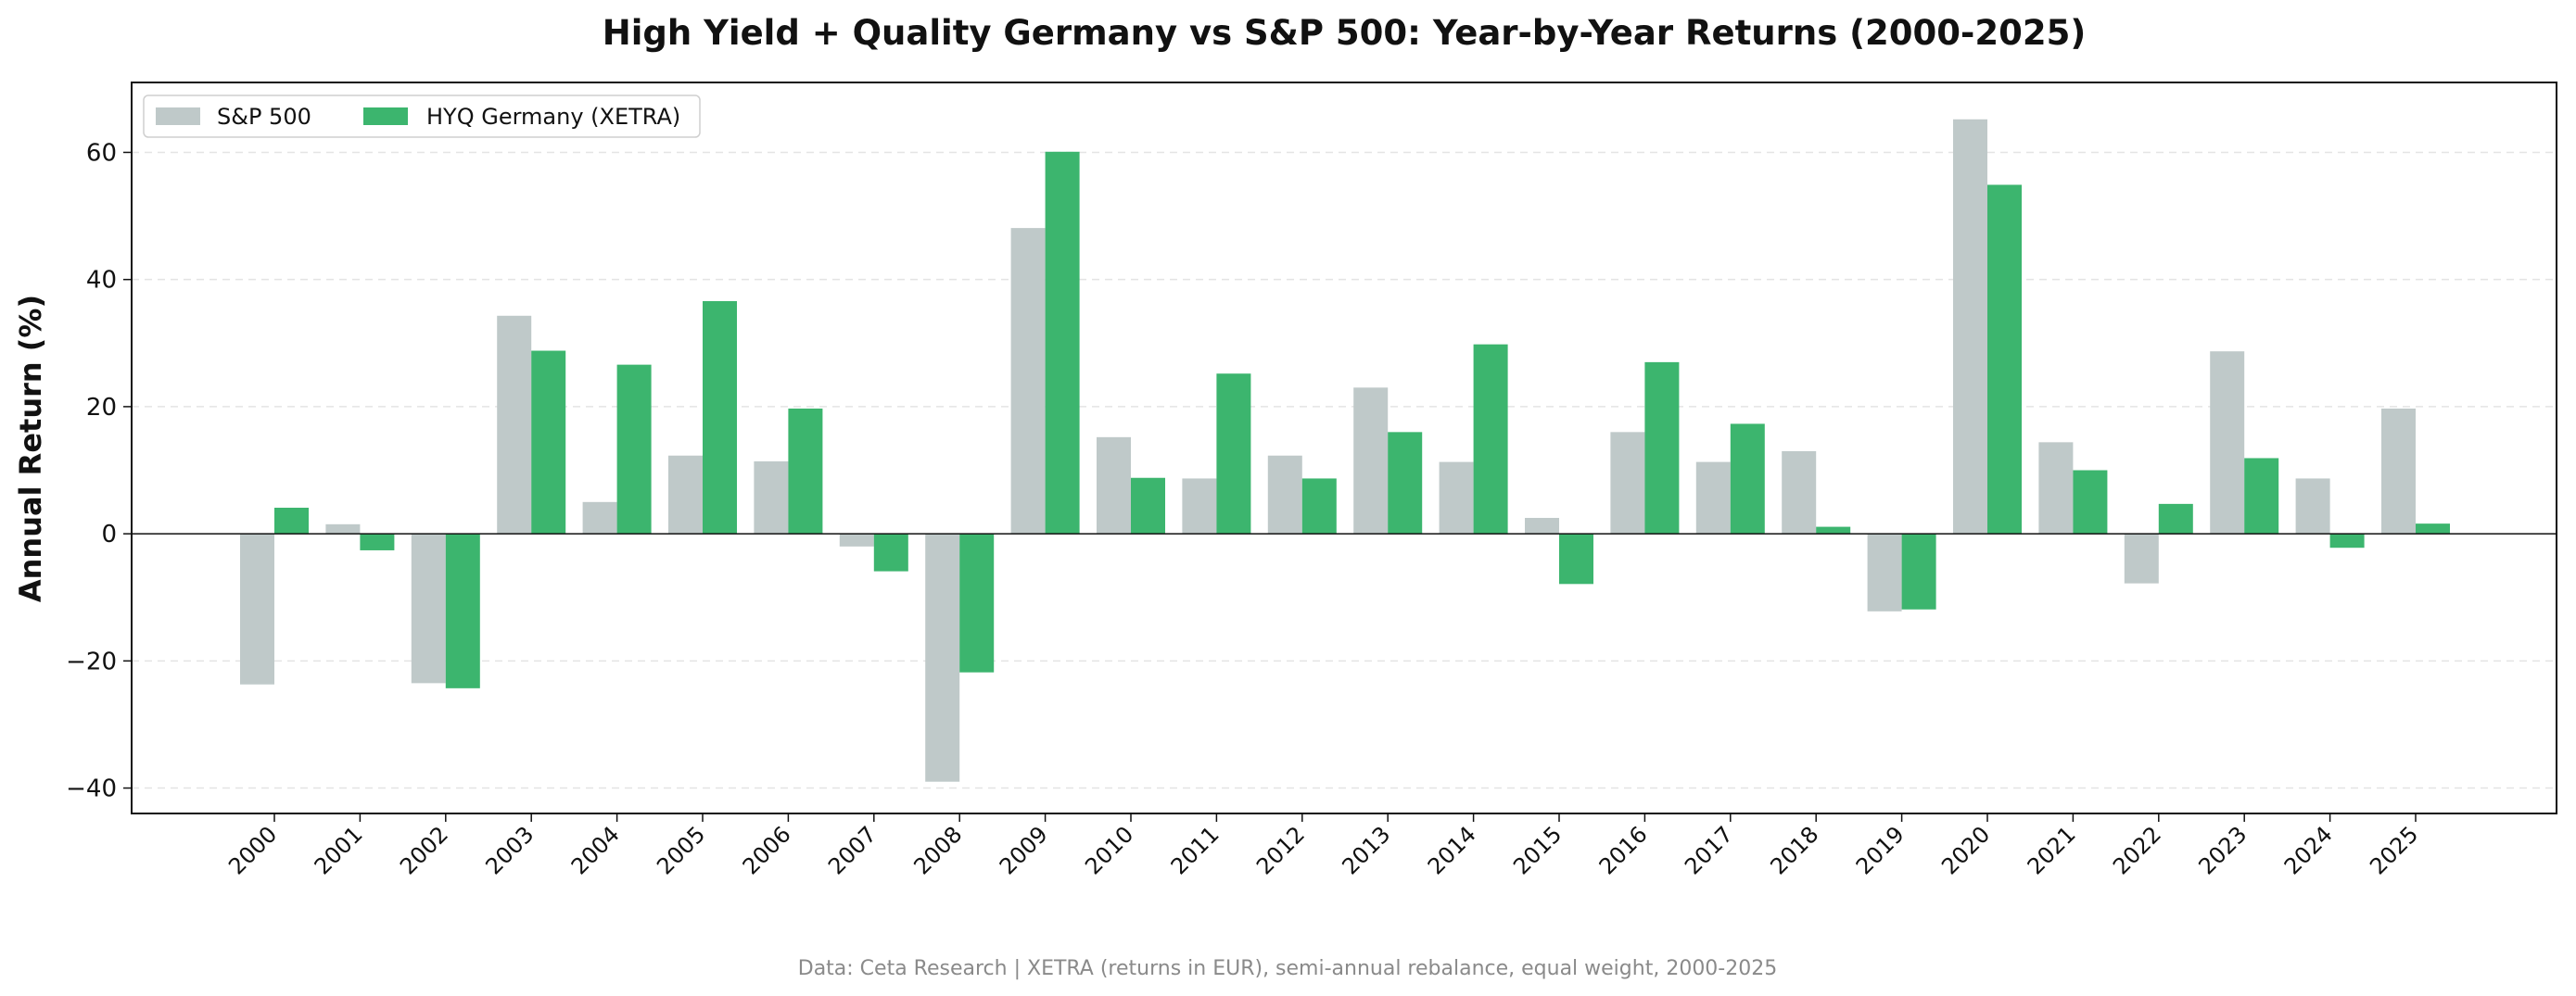 Image resolution: width=2576 pixels, height=996 pixels. I want to click on y-tick-label: 0, so click(109, 534).